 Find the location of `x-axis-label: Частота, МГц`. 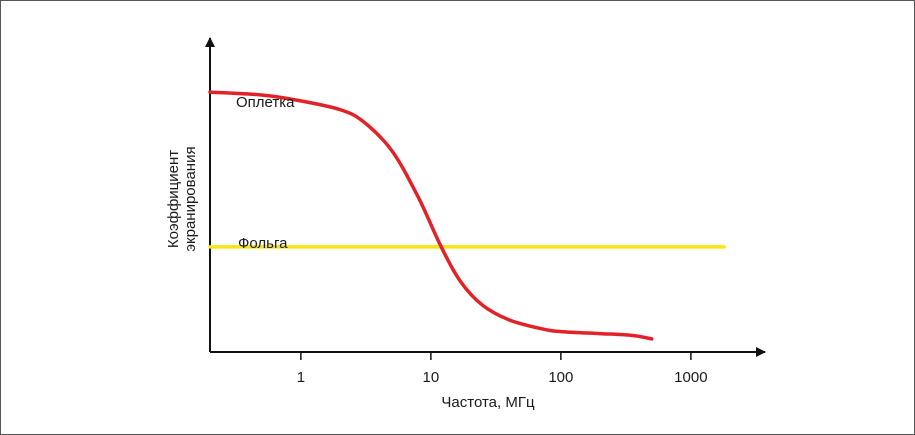

x-axis-label: Частота, МГц is located at coordinates (488, 402).